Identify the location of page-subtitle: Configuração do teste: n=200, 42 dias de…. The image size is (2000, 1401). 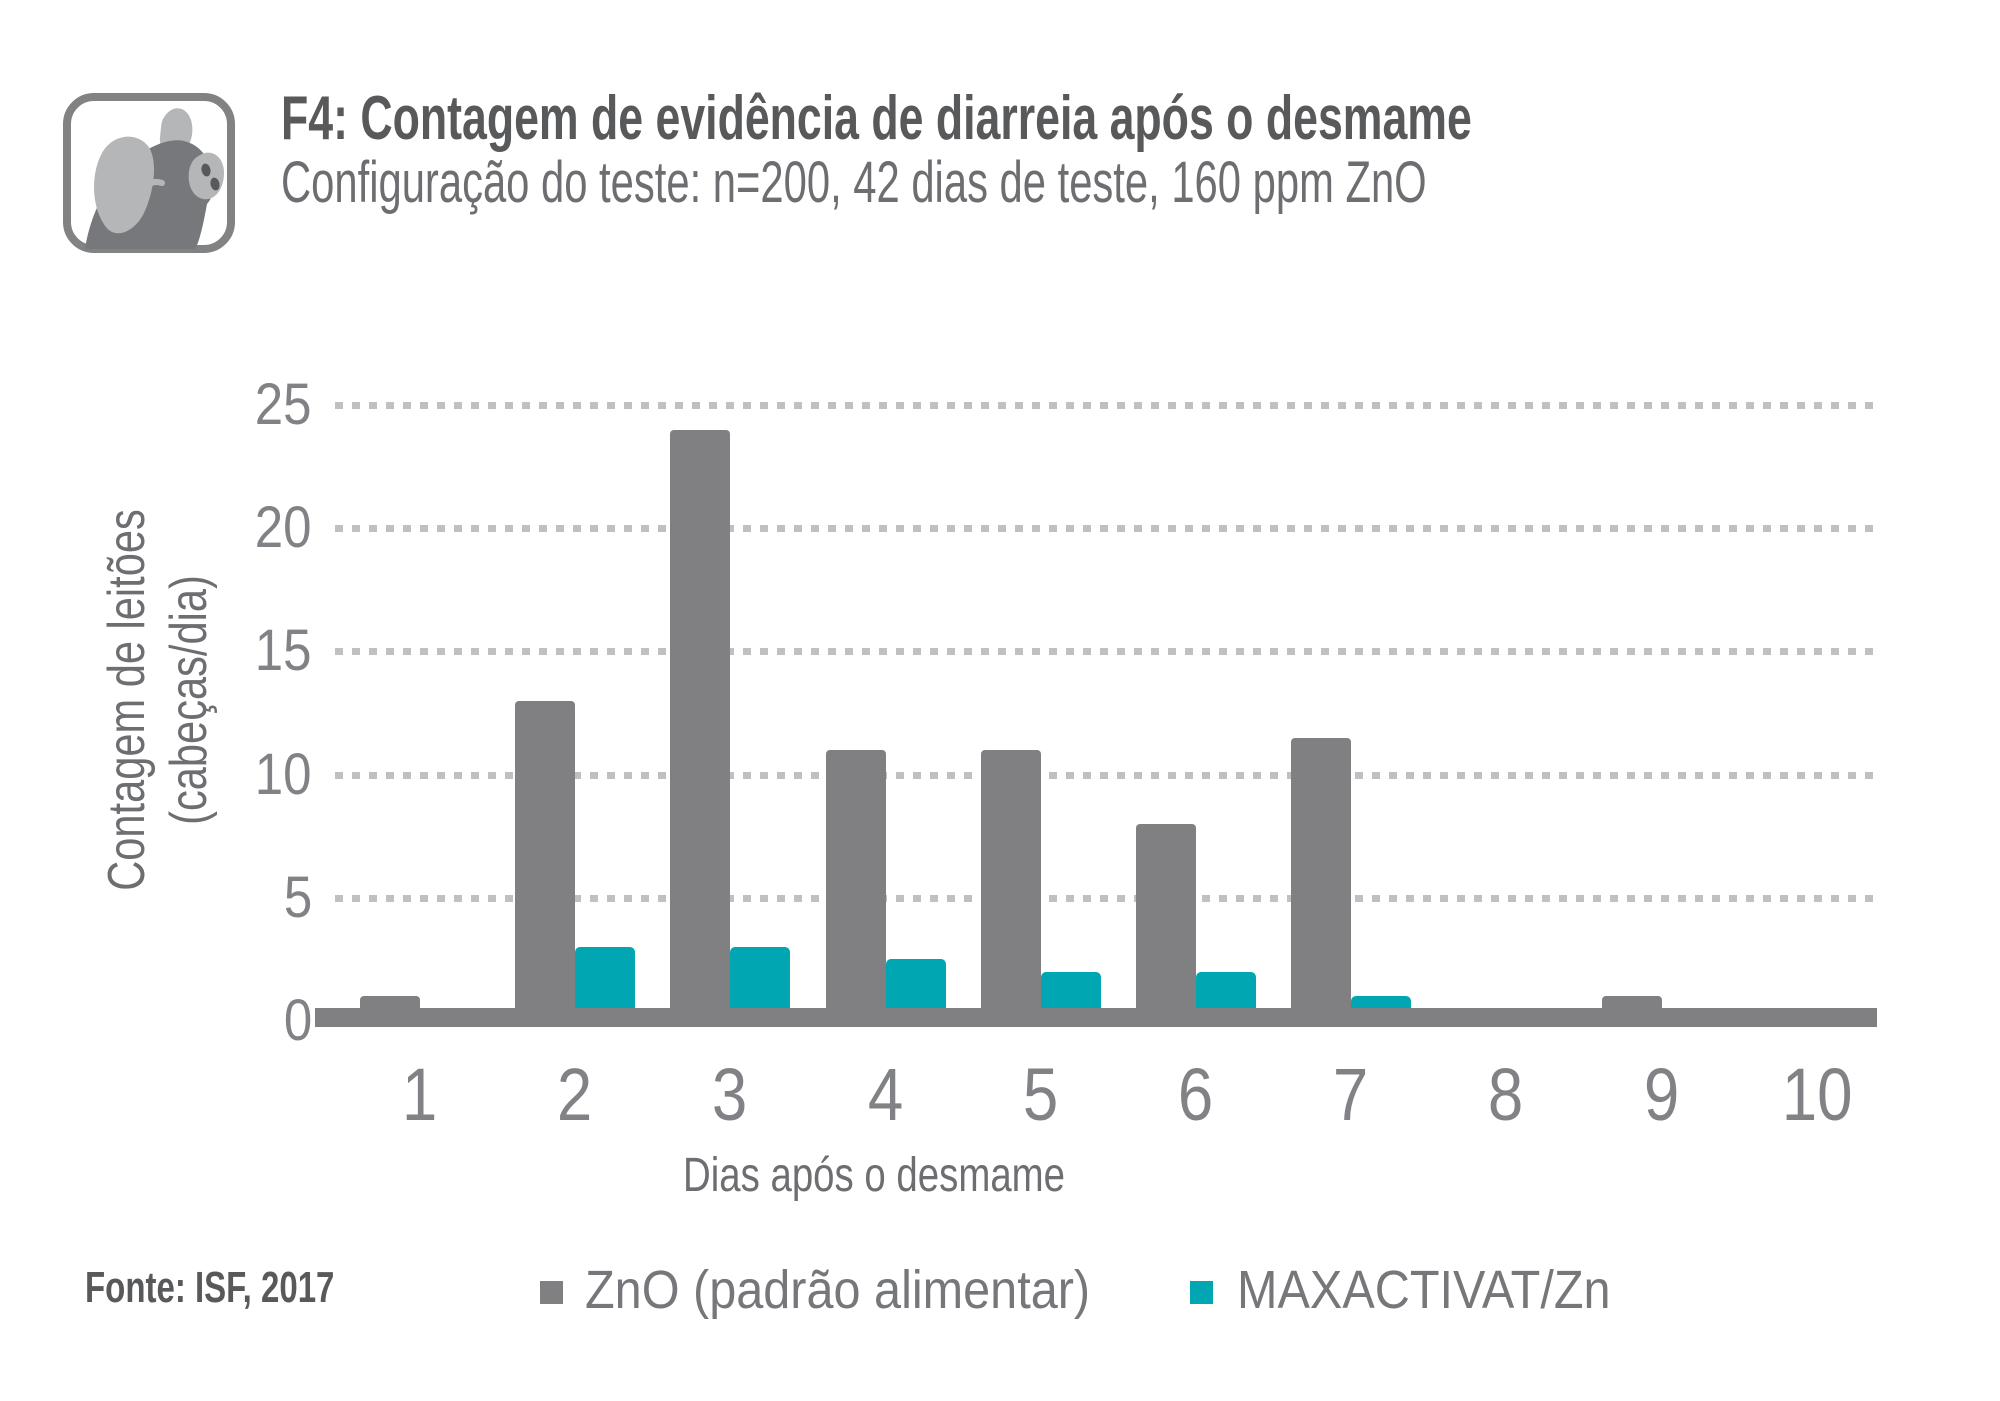
(854, 182).